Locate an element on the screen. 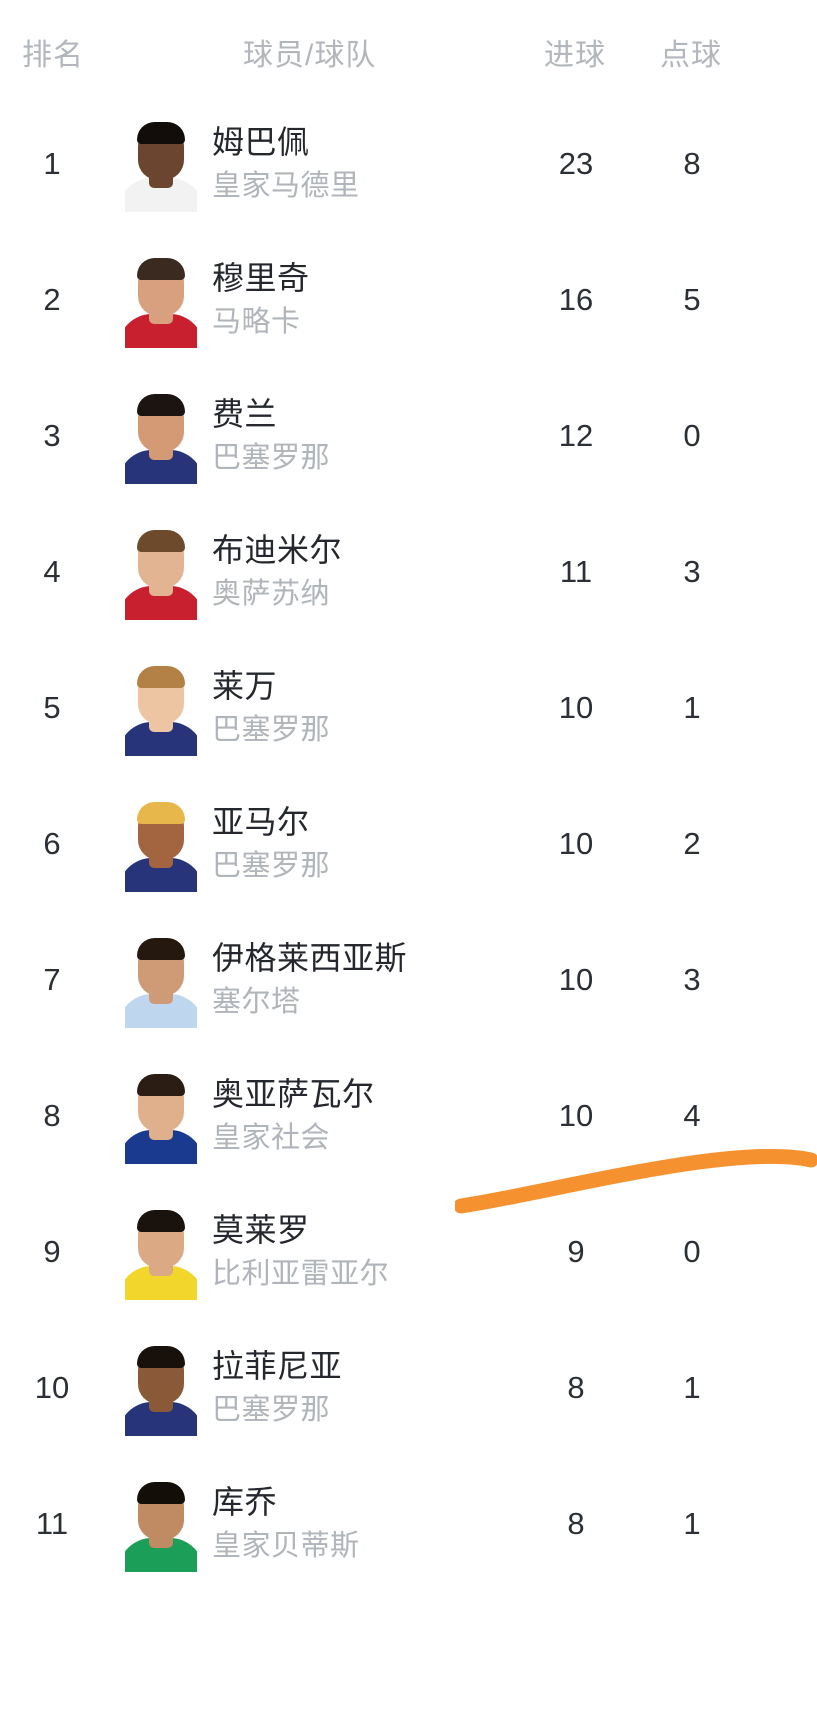  table-row: 2 穆里奇马略卡 16 5 is located at coordinates (408, 300).